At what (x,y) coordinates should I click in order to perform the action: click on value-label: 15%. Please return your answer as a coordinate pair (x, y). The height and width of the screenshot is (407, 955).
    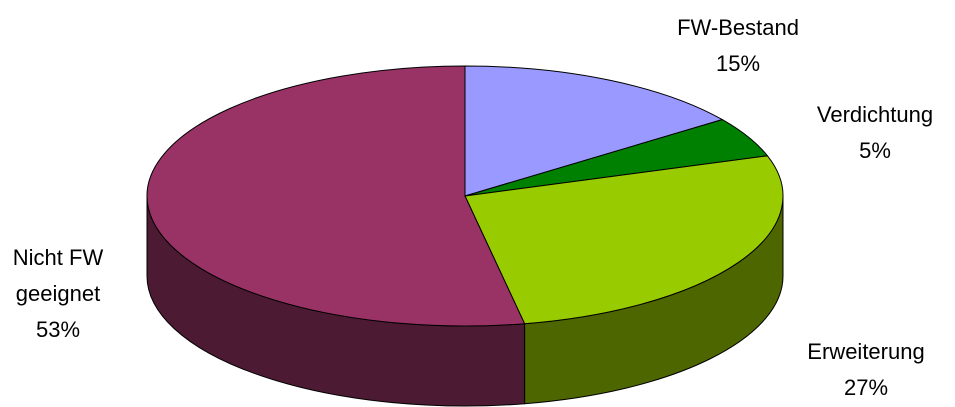
    Looking at the image, I should click on (738, 63).